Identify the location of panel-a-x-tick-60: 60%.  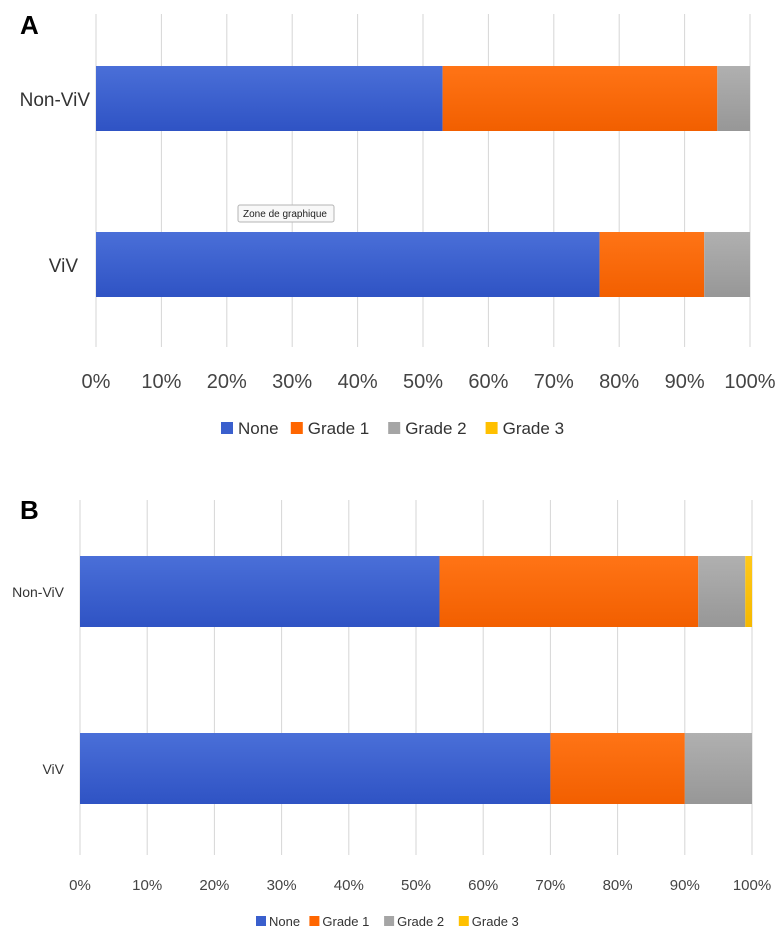
(488, 382).